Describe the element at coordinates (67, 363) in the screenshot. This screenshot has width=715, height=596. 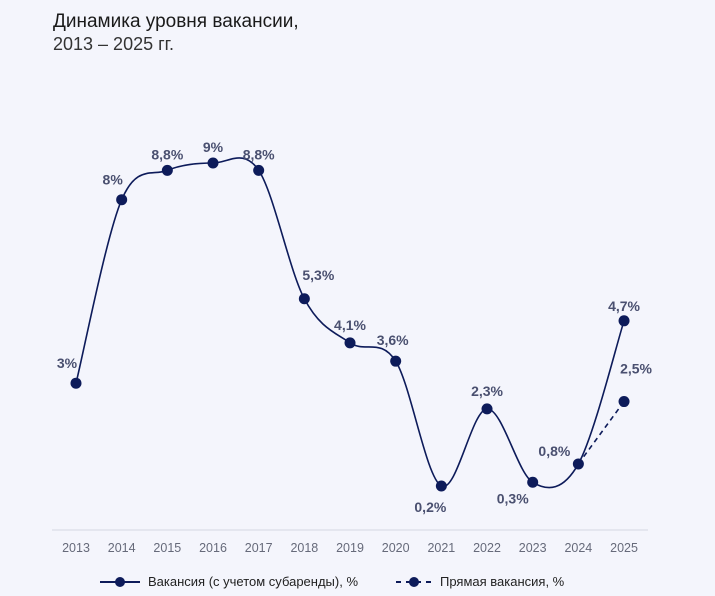
I see `data-label: 3%` at that location.